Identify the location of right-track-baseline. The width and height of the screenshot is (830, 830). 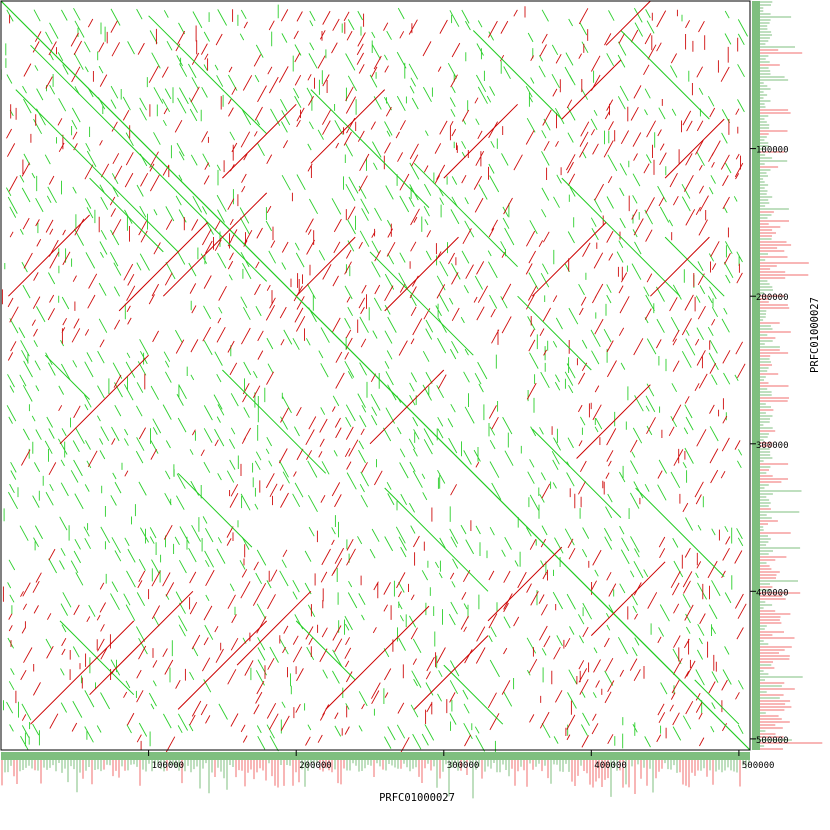
(756, 375).